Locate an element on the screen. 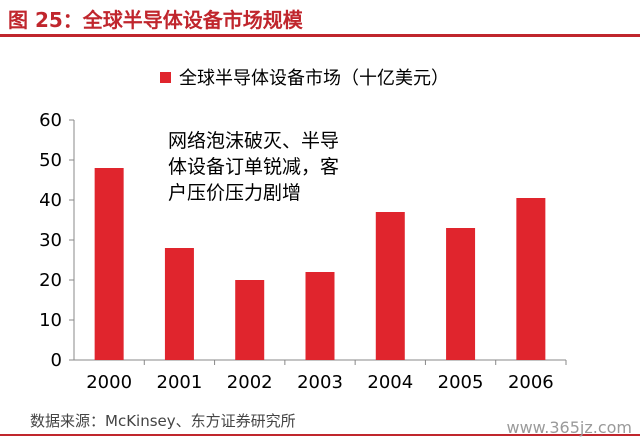 The image size is (640, 445). chart-legend: 全球半导体设备市场（十亿美元） is located at coordinates (304, 77).